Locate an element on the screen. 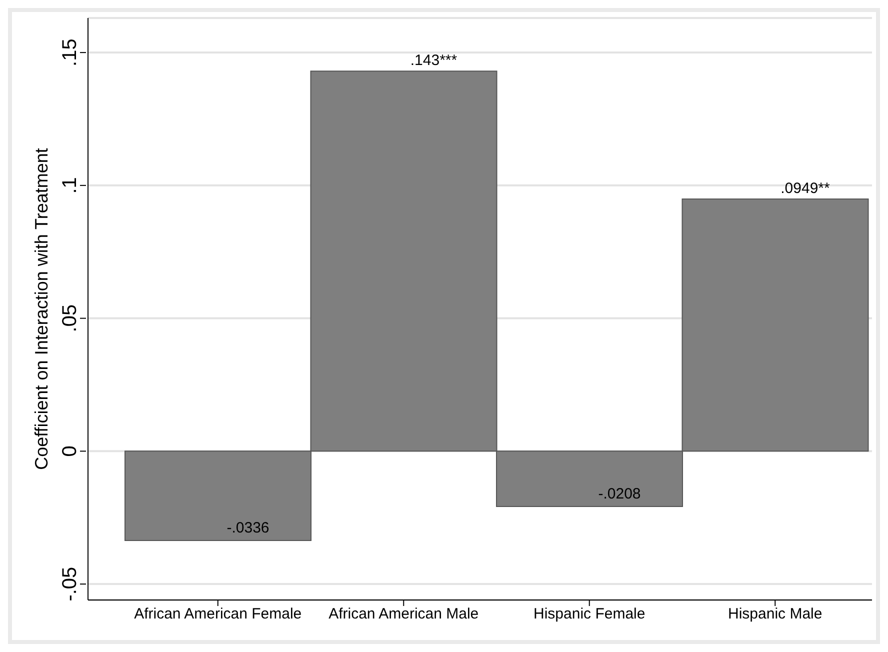 The height and width of the screenshot is (652, 888). data-label: -.0208 is located at coordinates (619, 493).